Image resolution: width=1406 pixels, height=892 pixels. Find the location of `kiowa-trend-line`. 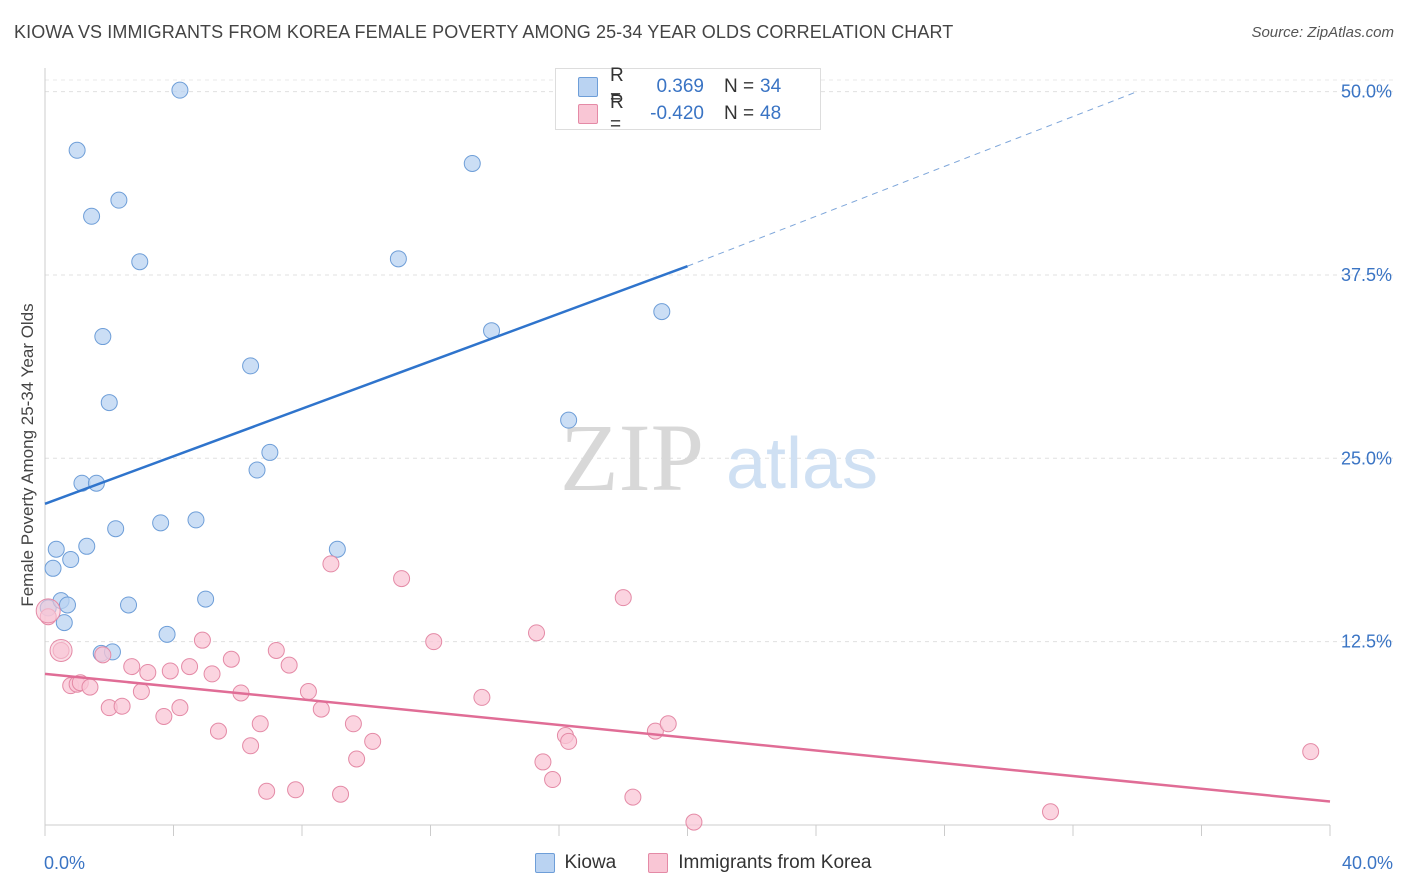

kiowa-trend-line is located at coordinates (366, 384).